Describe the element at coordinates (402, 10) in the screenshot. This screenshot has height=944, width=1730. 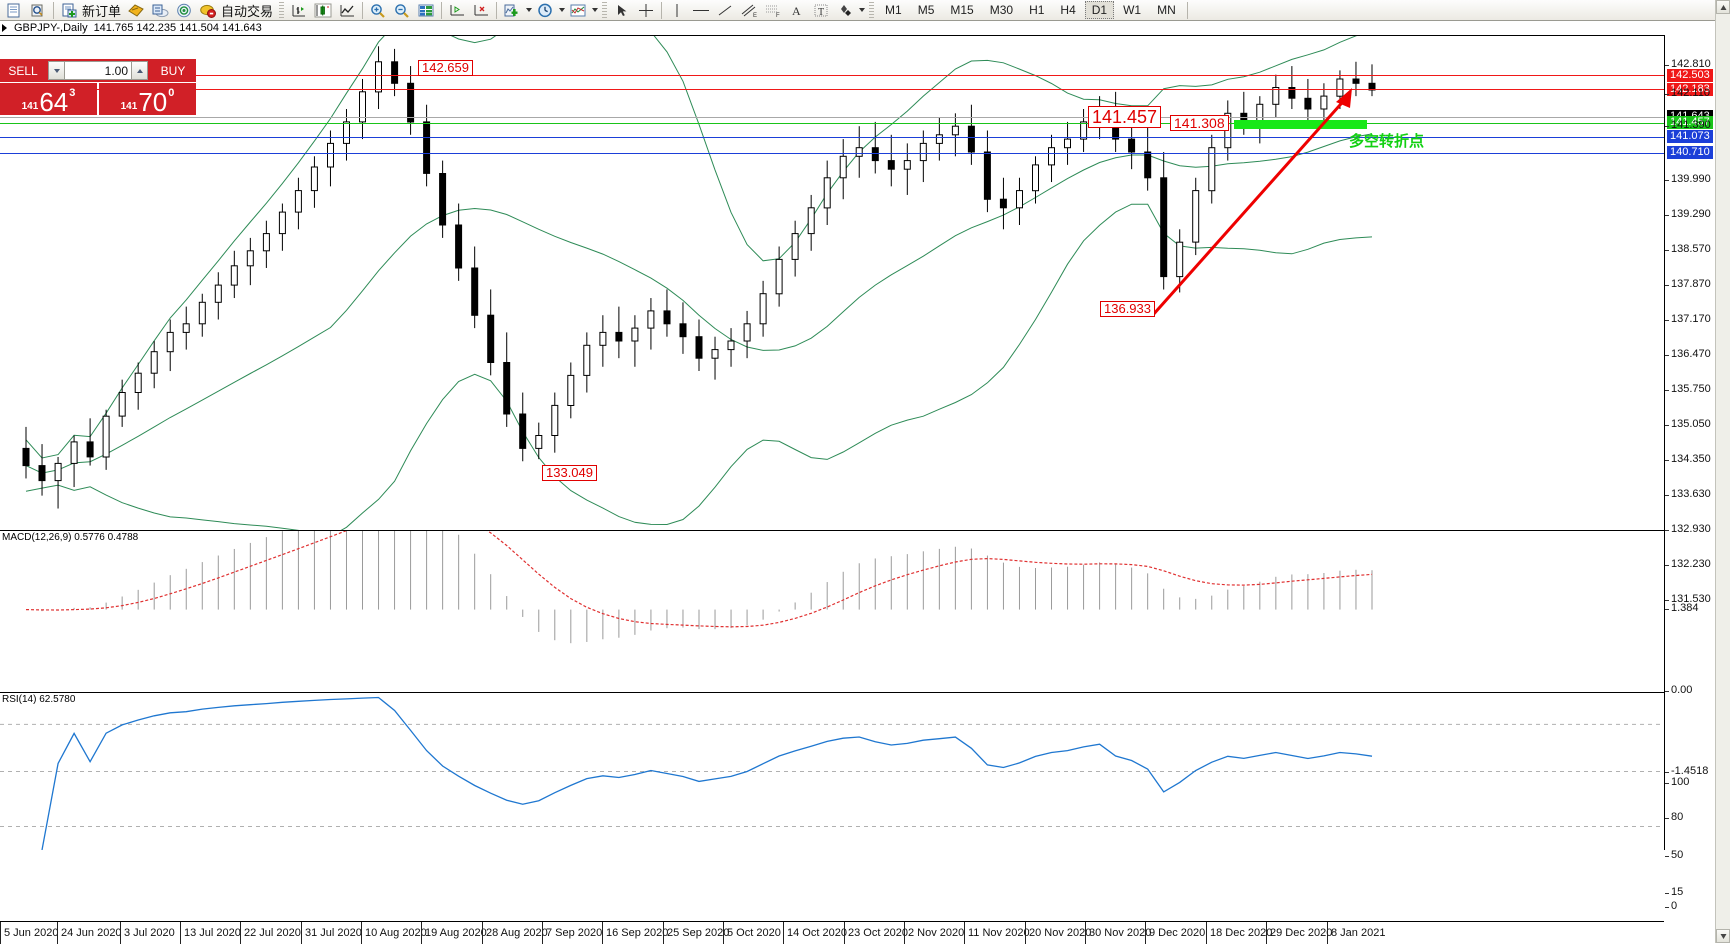
I see `zoom-out-icon` at that location.